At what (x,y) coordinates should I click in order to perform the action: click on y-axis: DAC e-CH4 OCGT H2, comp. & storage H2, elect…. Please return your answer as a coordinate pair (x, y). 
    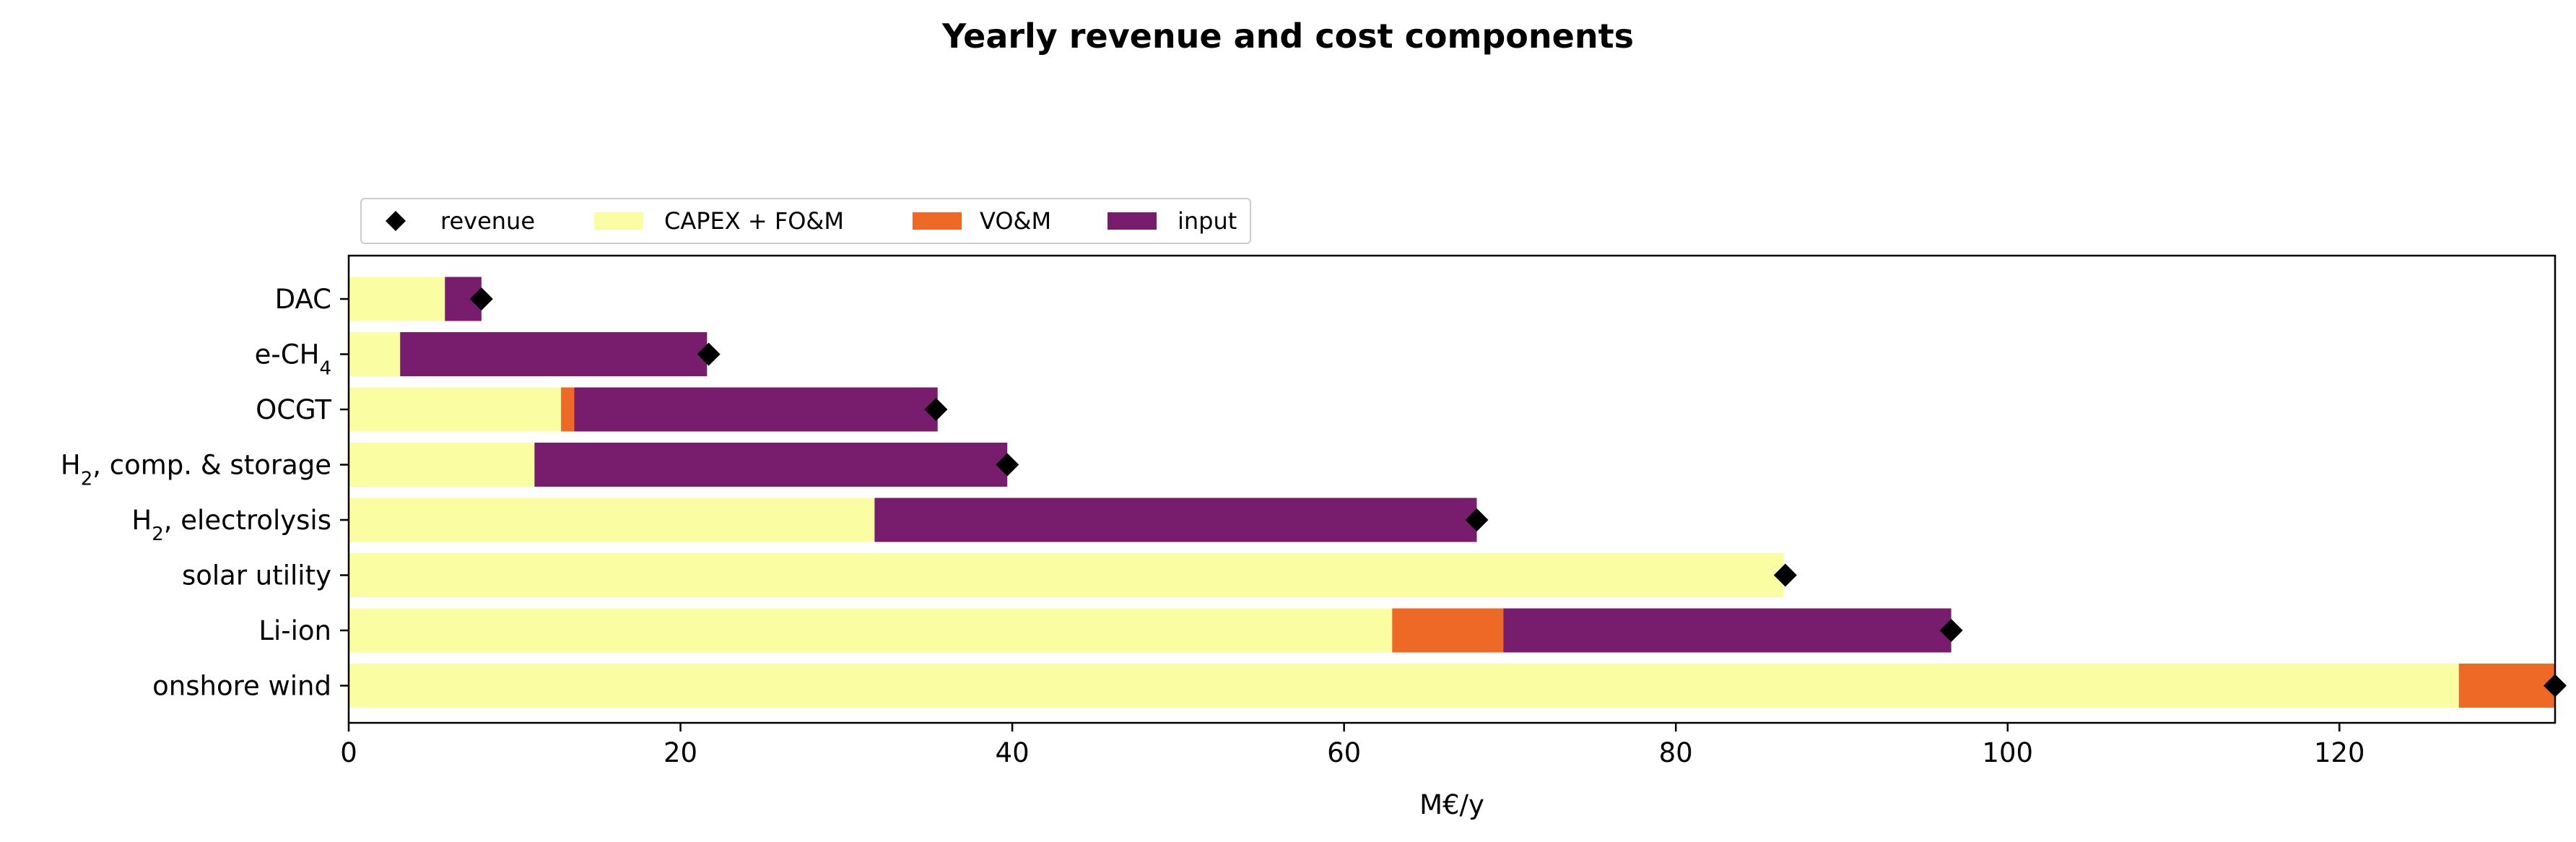
    Looking at the image, I should click on (205, 493).